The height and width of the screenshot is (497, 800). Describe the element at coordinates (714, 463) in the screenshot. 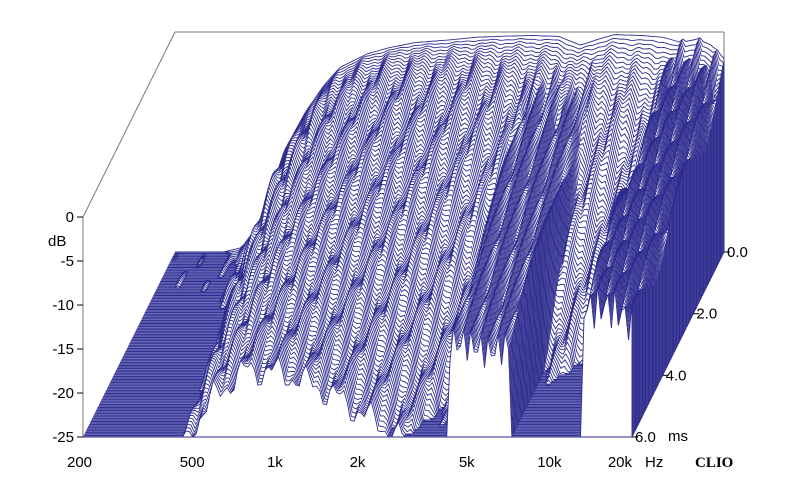

I see `brand-label: CLIO` at that location.